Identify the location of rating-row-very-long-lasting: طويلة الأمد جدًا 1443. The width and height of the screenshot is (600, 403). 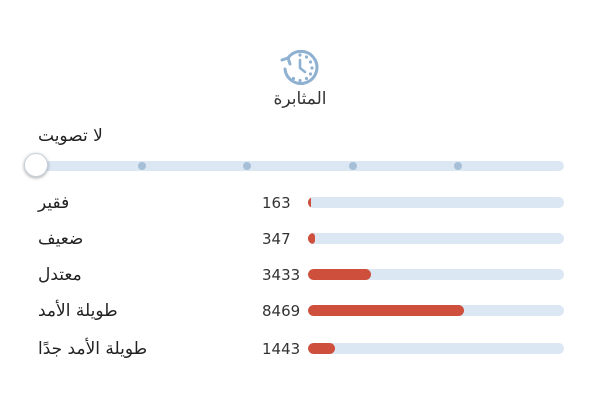
(300, 349).